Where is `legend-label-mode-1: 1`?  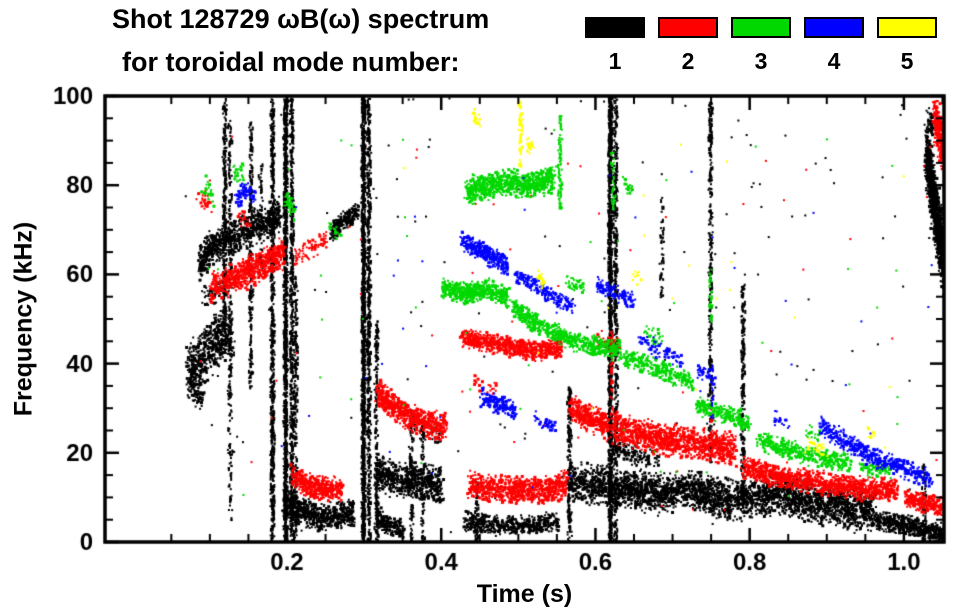
legend-label-mode-1: 1 is located at coordinates (615, 61).